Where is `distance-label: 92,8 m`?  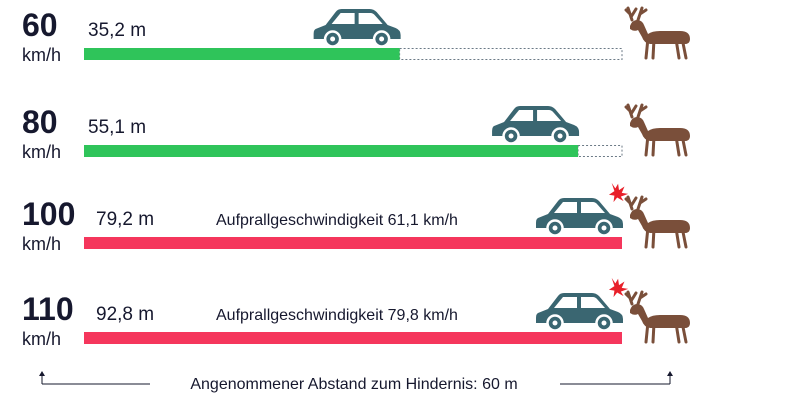
distance-label: 92,8 m is located at coordinates (125, 314).